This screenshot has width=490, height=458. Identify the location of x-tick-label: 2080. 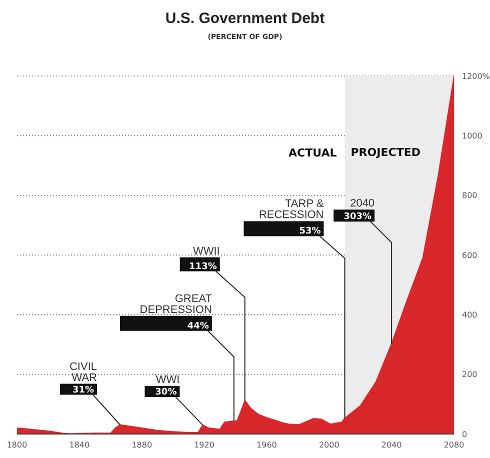
(454, 445).